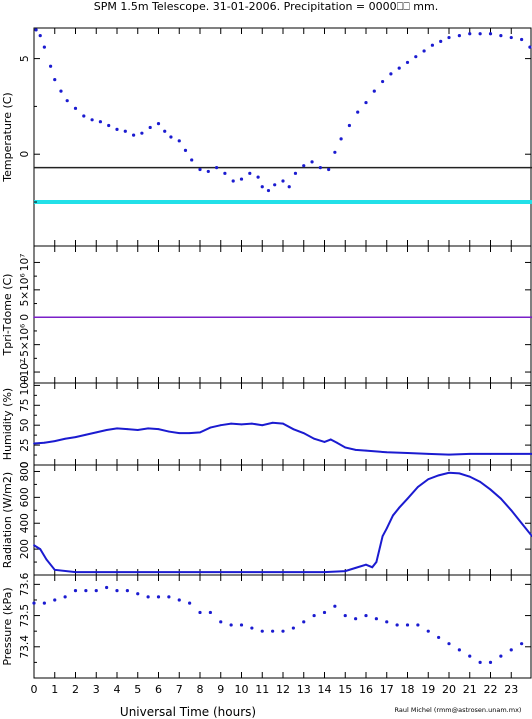  Describe the element at coordinates (449, 689) in the screenshot. I see `x-tick-label: 20` at that location.